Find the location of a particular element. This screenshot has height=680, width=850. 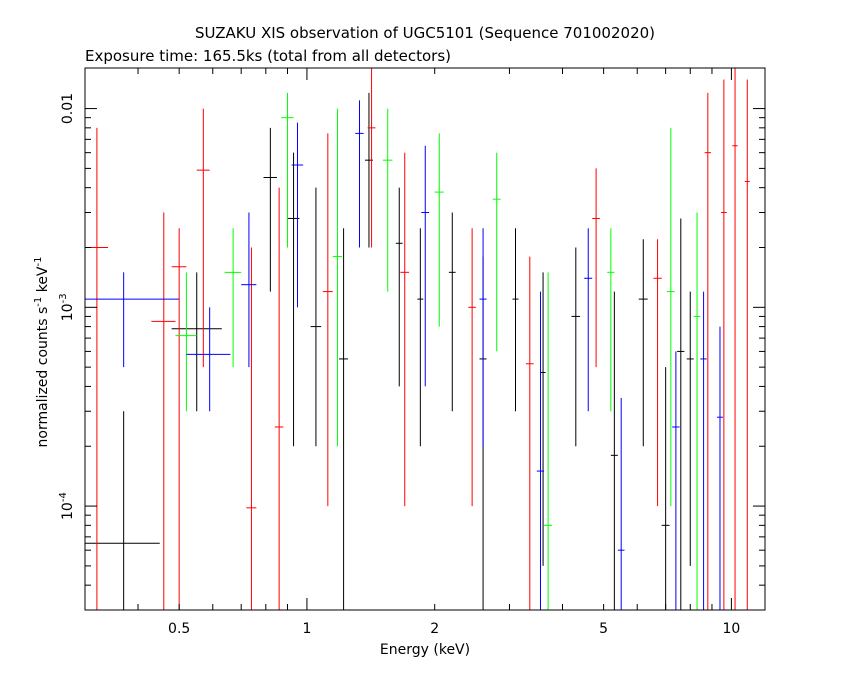

y-tick-label: 10-3 is located at coordinates (67, 307).